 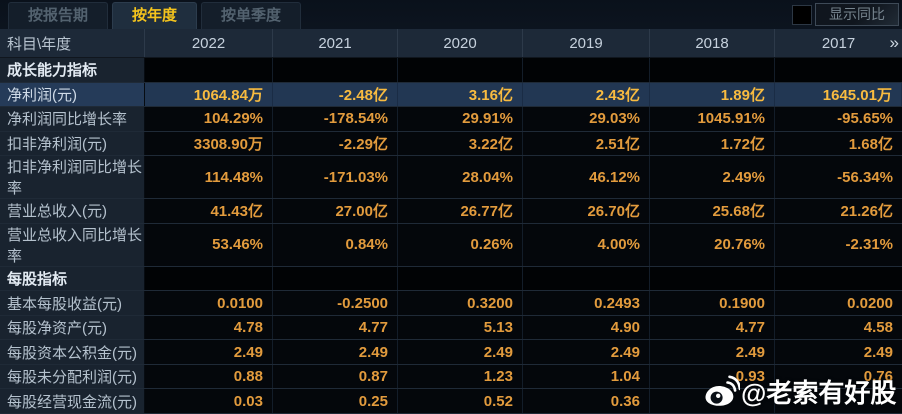 I want to click on cell-value: 4.78, so click(x=209, y=327).